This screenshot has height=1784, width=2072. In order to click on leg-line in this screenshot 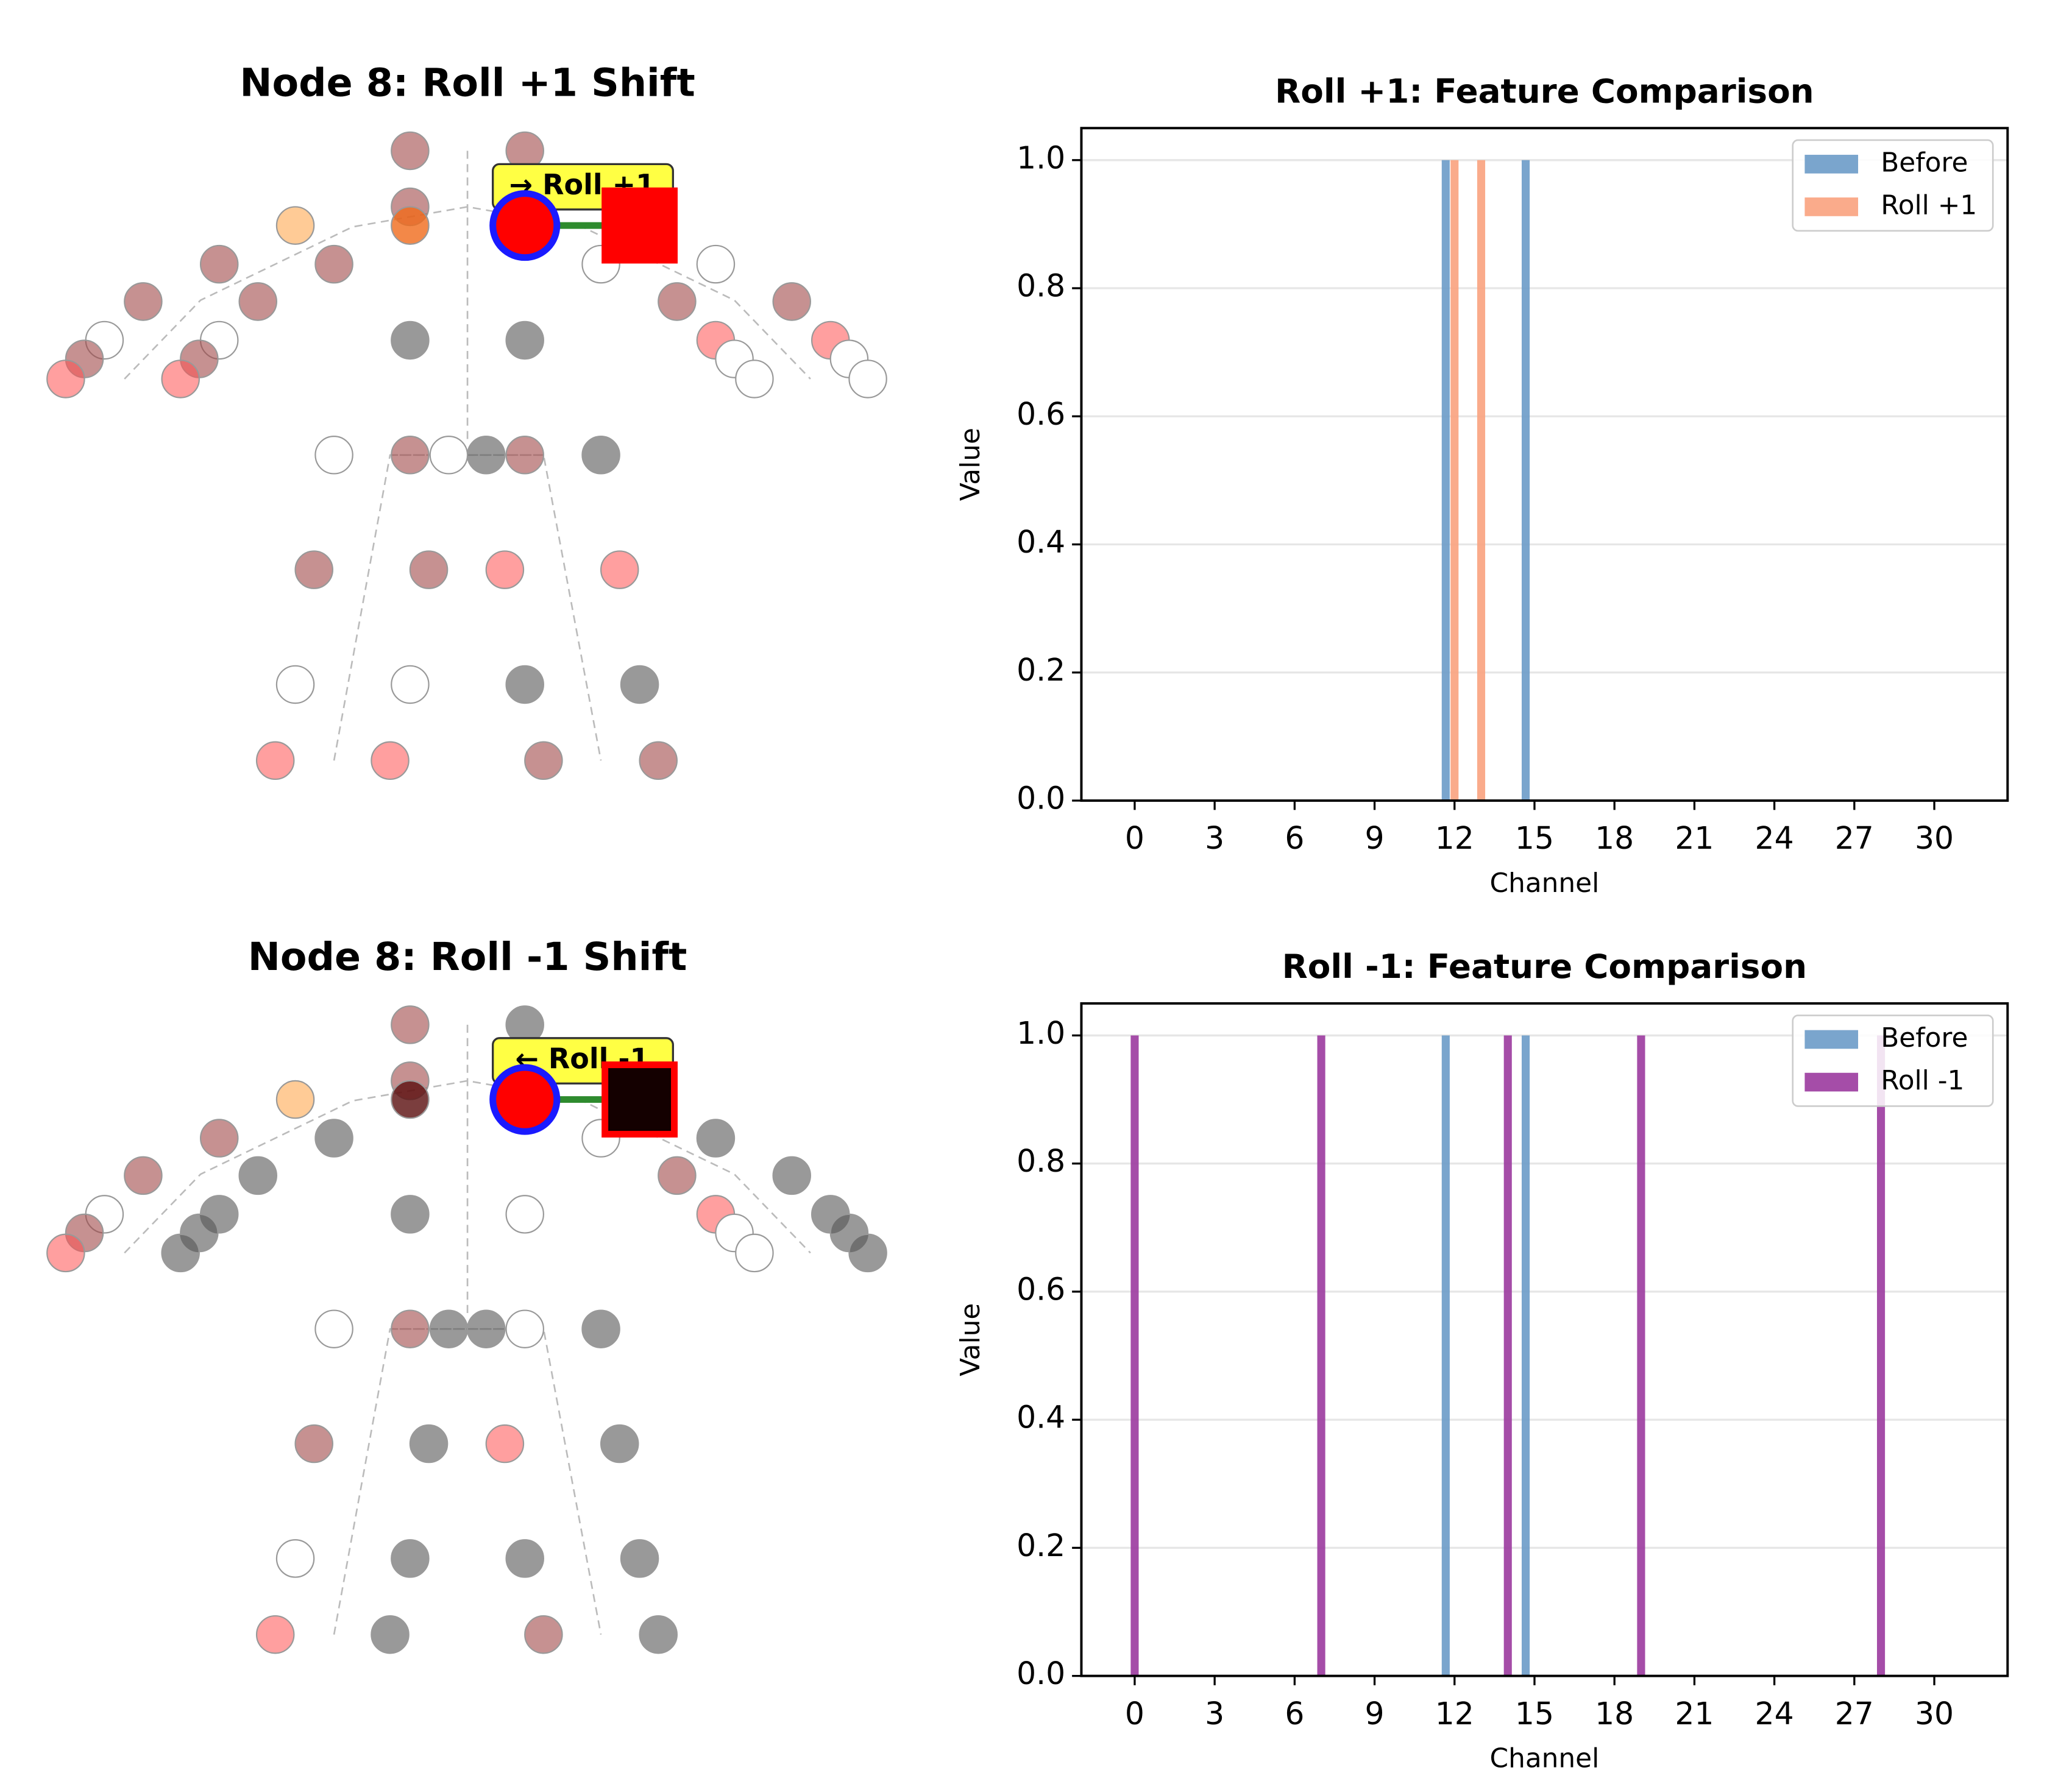, I will do `click(467, 1482)`.